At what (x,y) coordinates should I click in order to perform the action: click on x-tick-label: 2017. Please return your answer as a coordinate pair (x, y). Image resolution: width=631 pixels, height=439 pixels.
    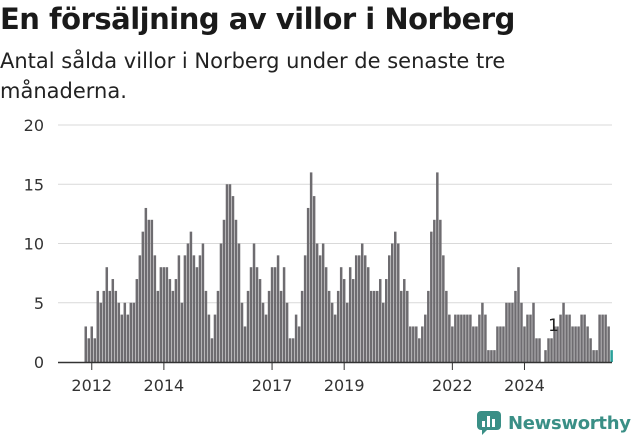
    Looking at the image, I should click on (272, 385).